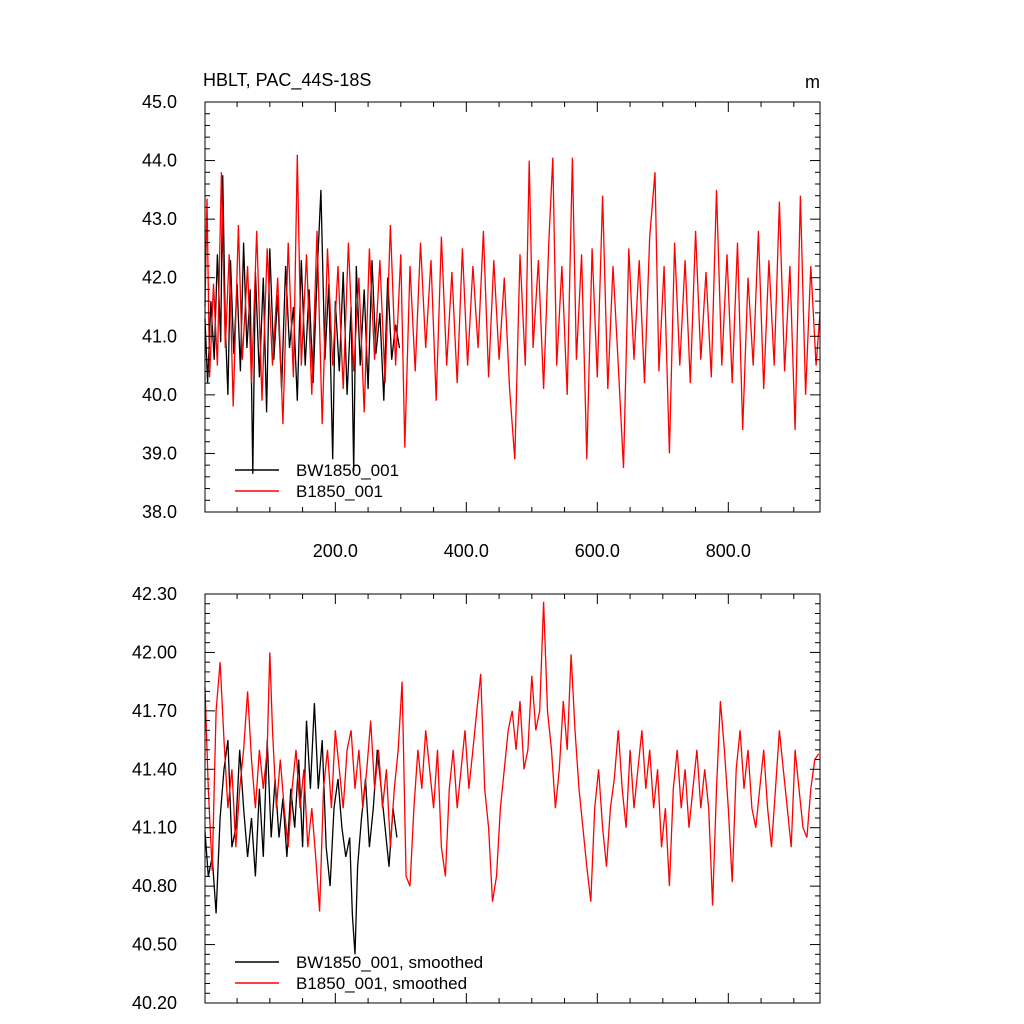 This screenshot has height=1024, width=1024. I want to click on top-legend: BW1850_001 B1850_001, so click(317, 481).